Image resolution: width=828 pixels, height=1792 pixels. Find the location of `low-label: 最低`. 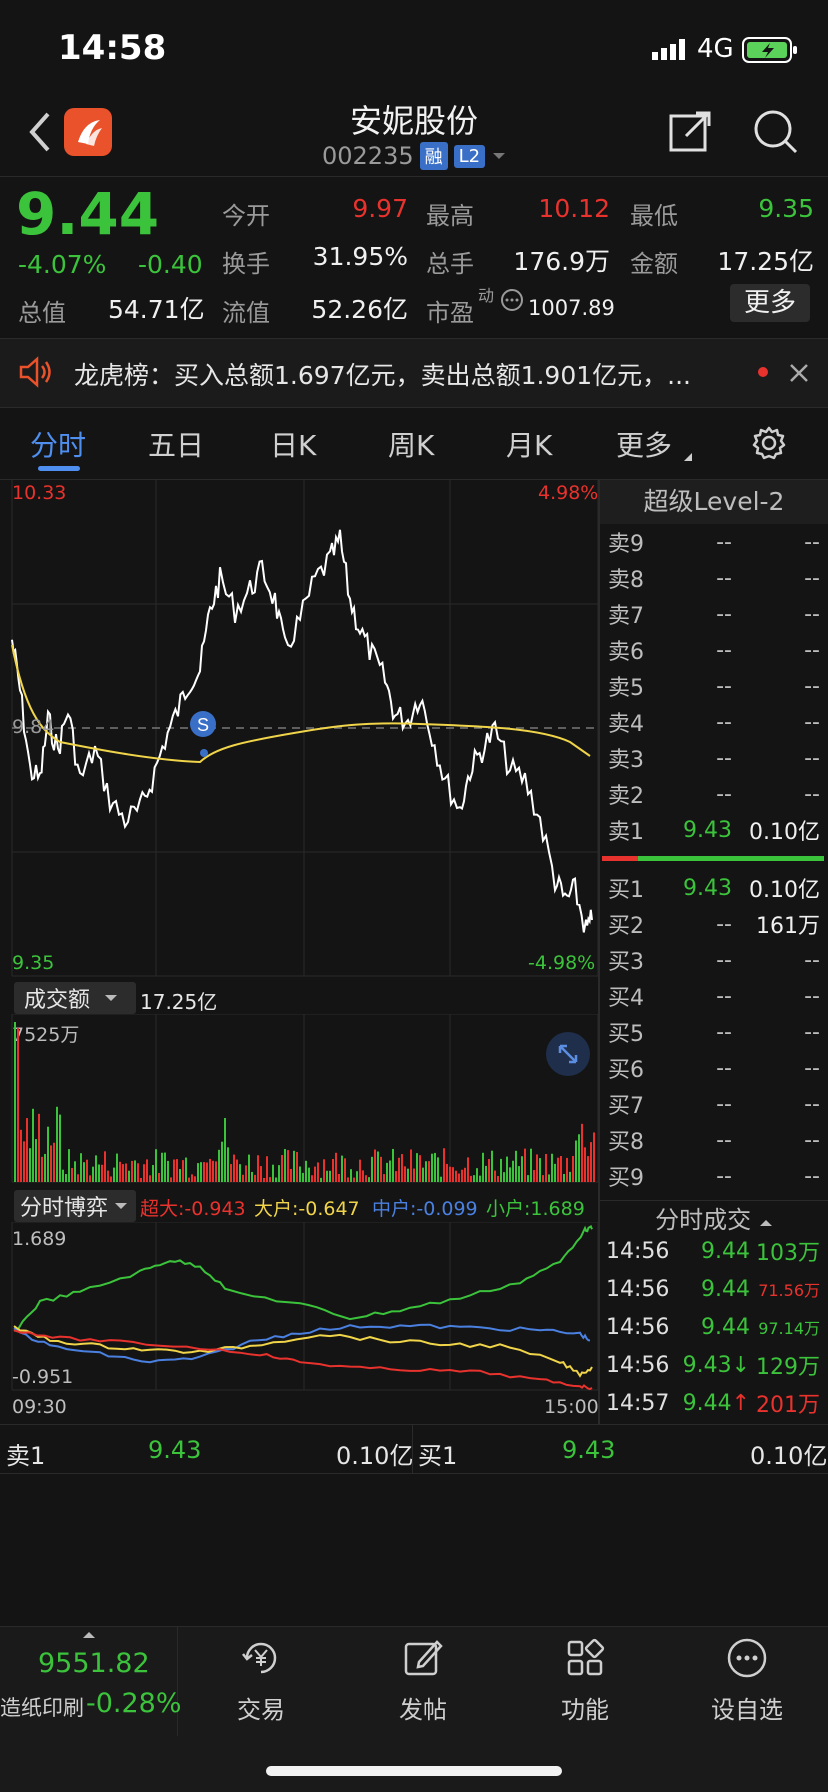

low-label: 最低 is located at coordinates (654, 216).